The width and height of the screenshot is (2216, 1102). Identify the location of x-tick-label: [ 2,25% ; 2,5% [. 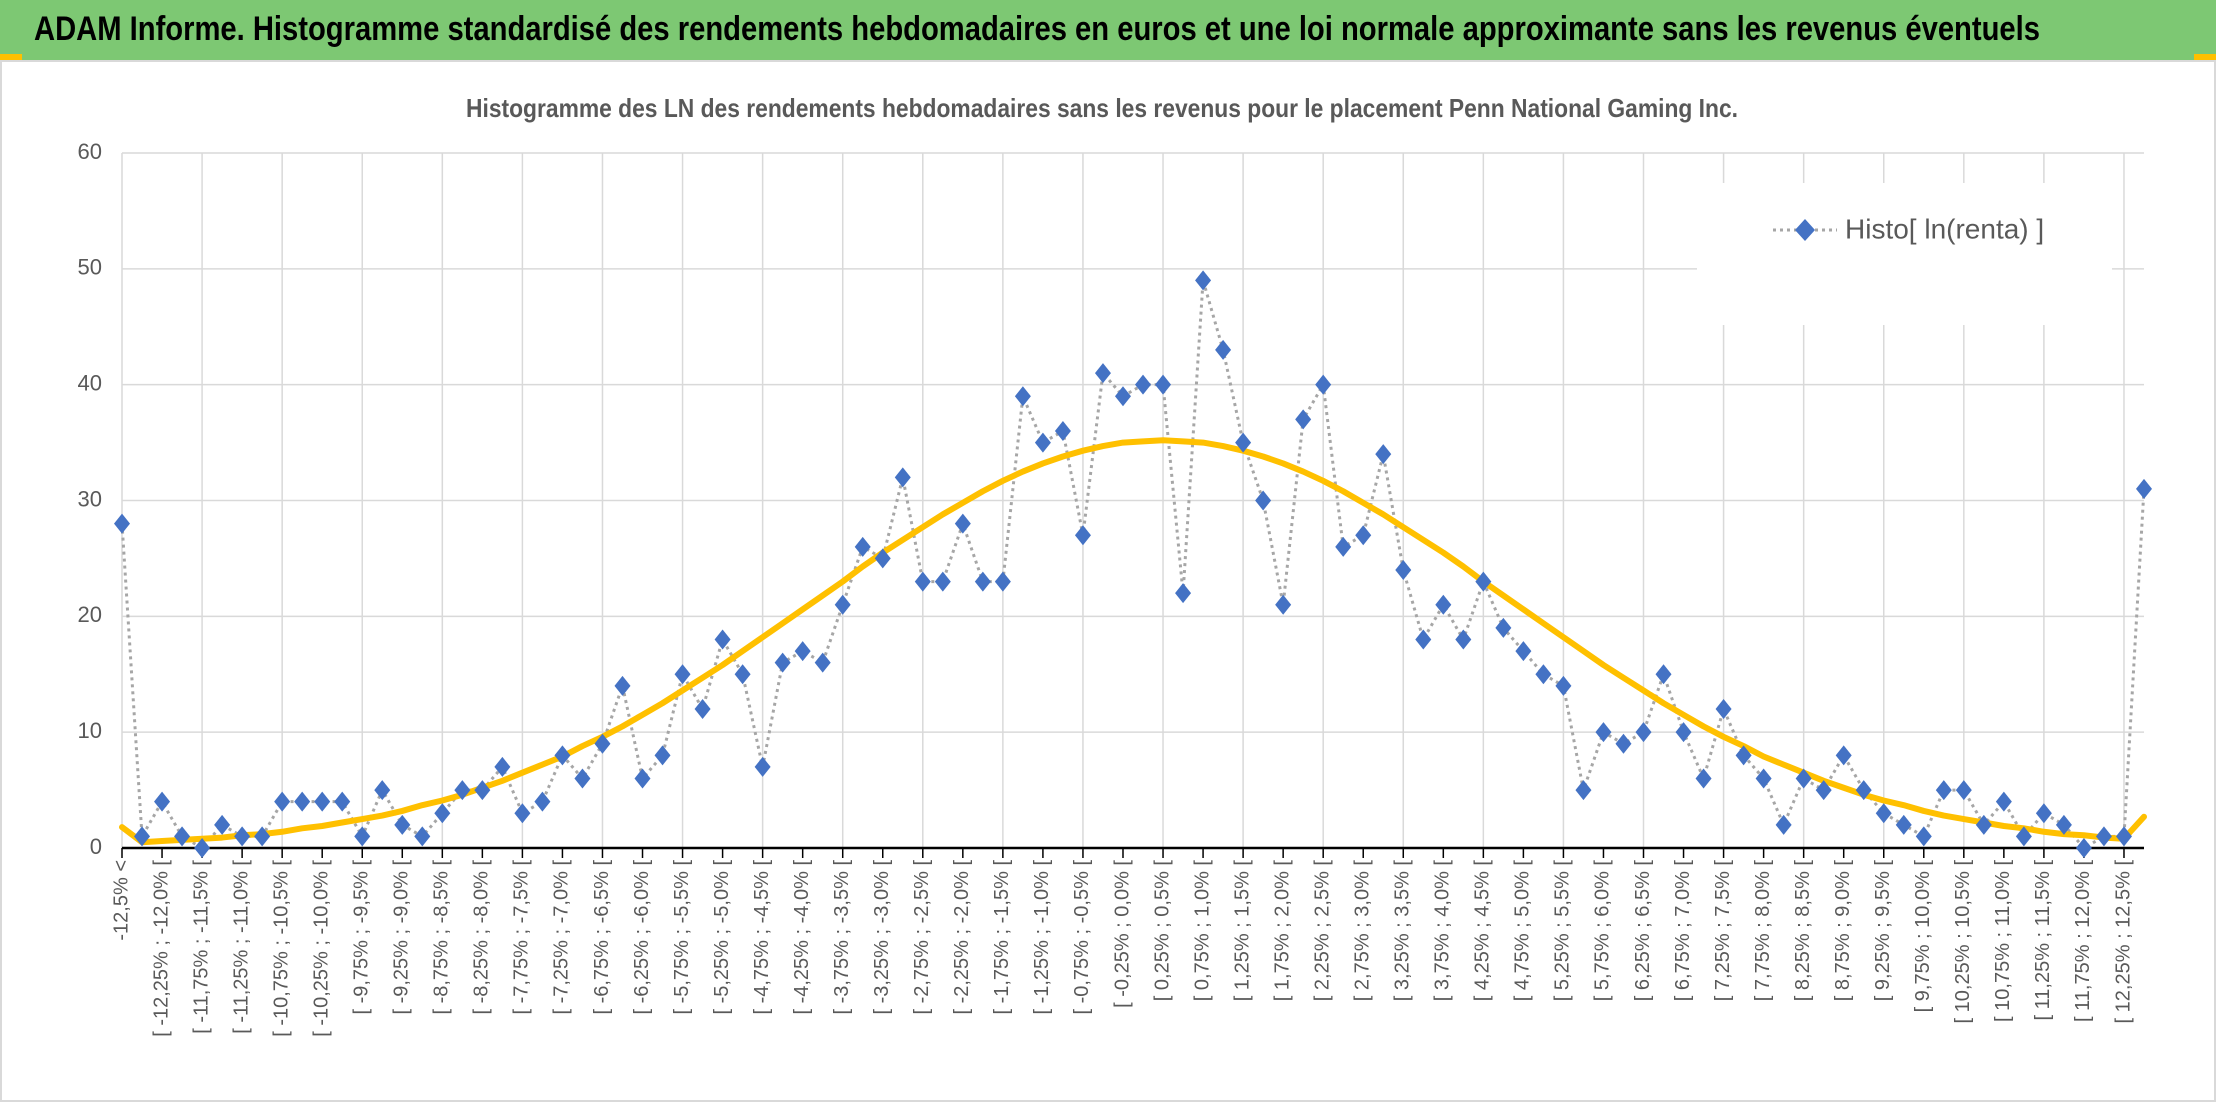
(1322, 931).